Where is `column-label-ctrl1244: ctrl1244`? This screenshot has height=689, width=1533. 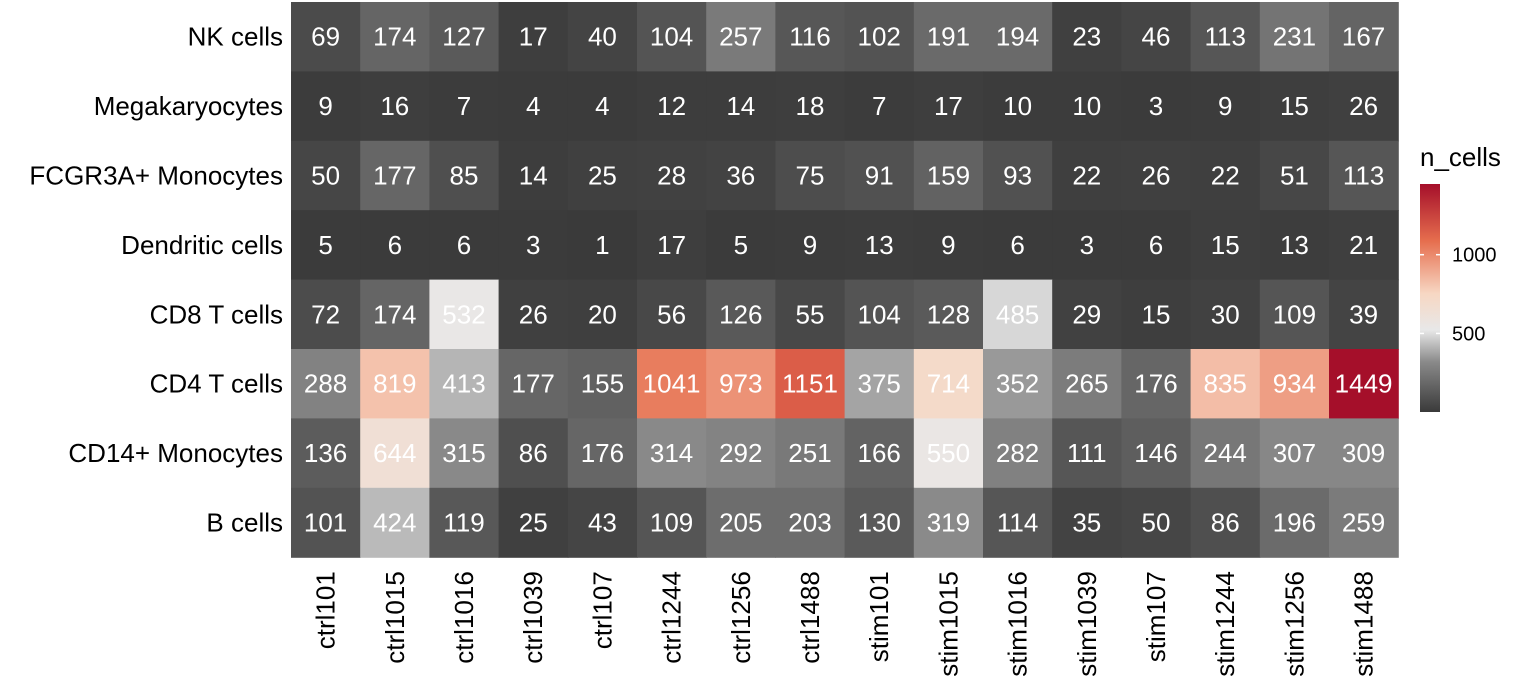 column-label-ctrl1244: ctrl1244 is located at coordinates (672, 617).